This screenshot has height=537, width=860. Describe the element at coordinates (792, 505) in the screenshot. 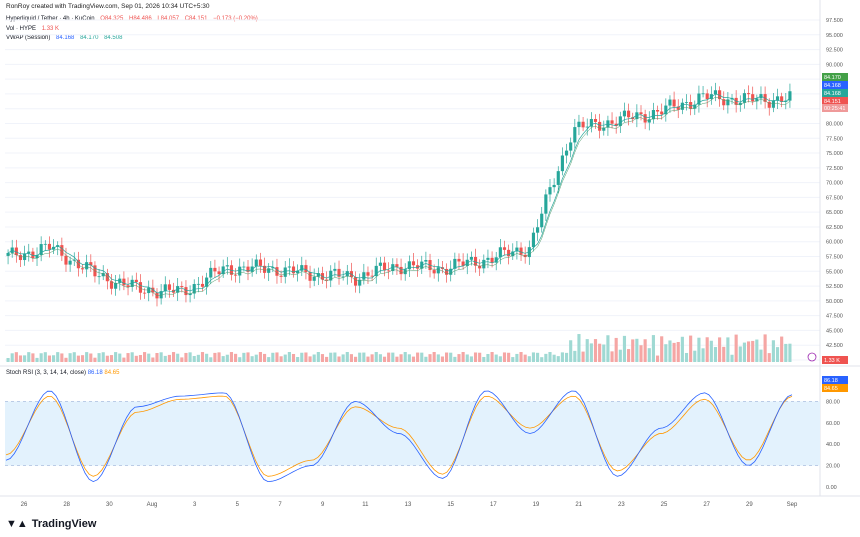

I see `x-tick-label: Sep` at that location.